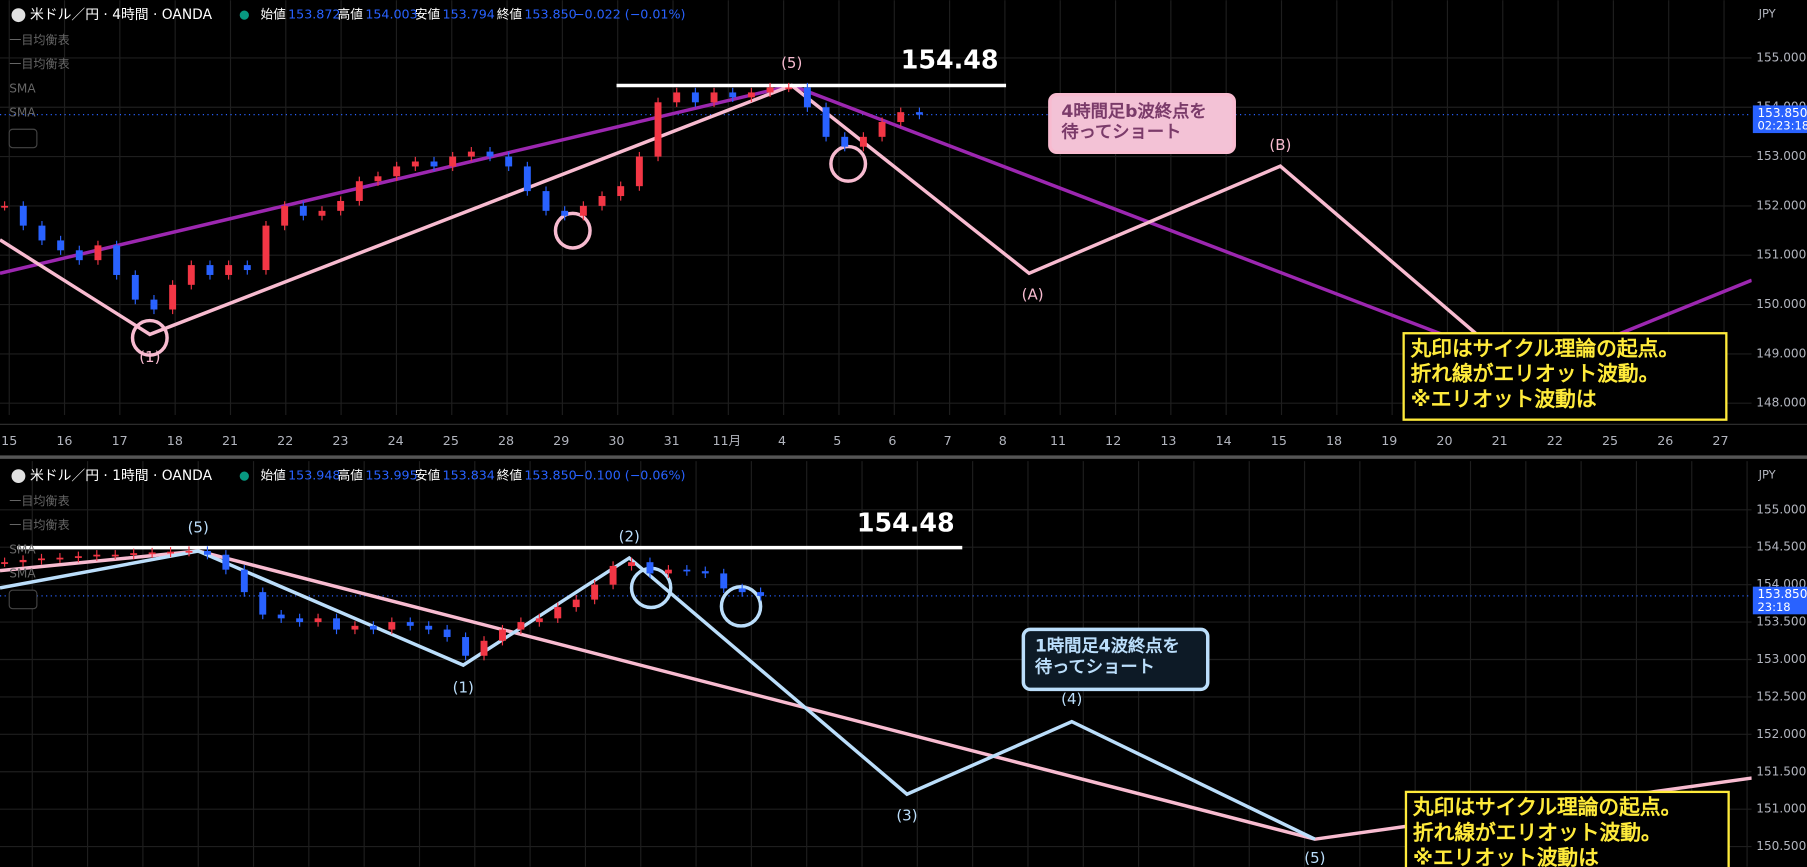  Describe the element at coordinates (1781, 304) in the screenshot. I see `y-tick-label: 150.000` at that location.